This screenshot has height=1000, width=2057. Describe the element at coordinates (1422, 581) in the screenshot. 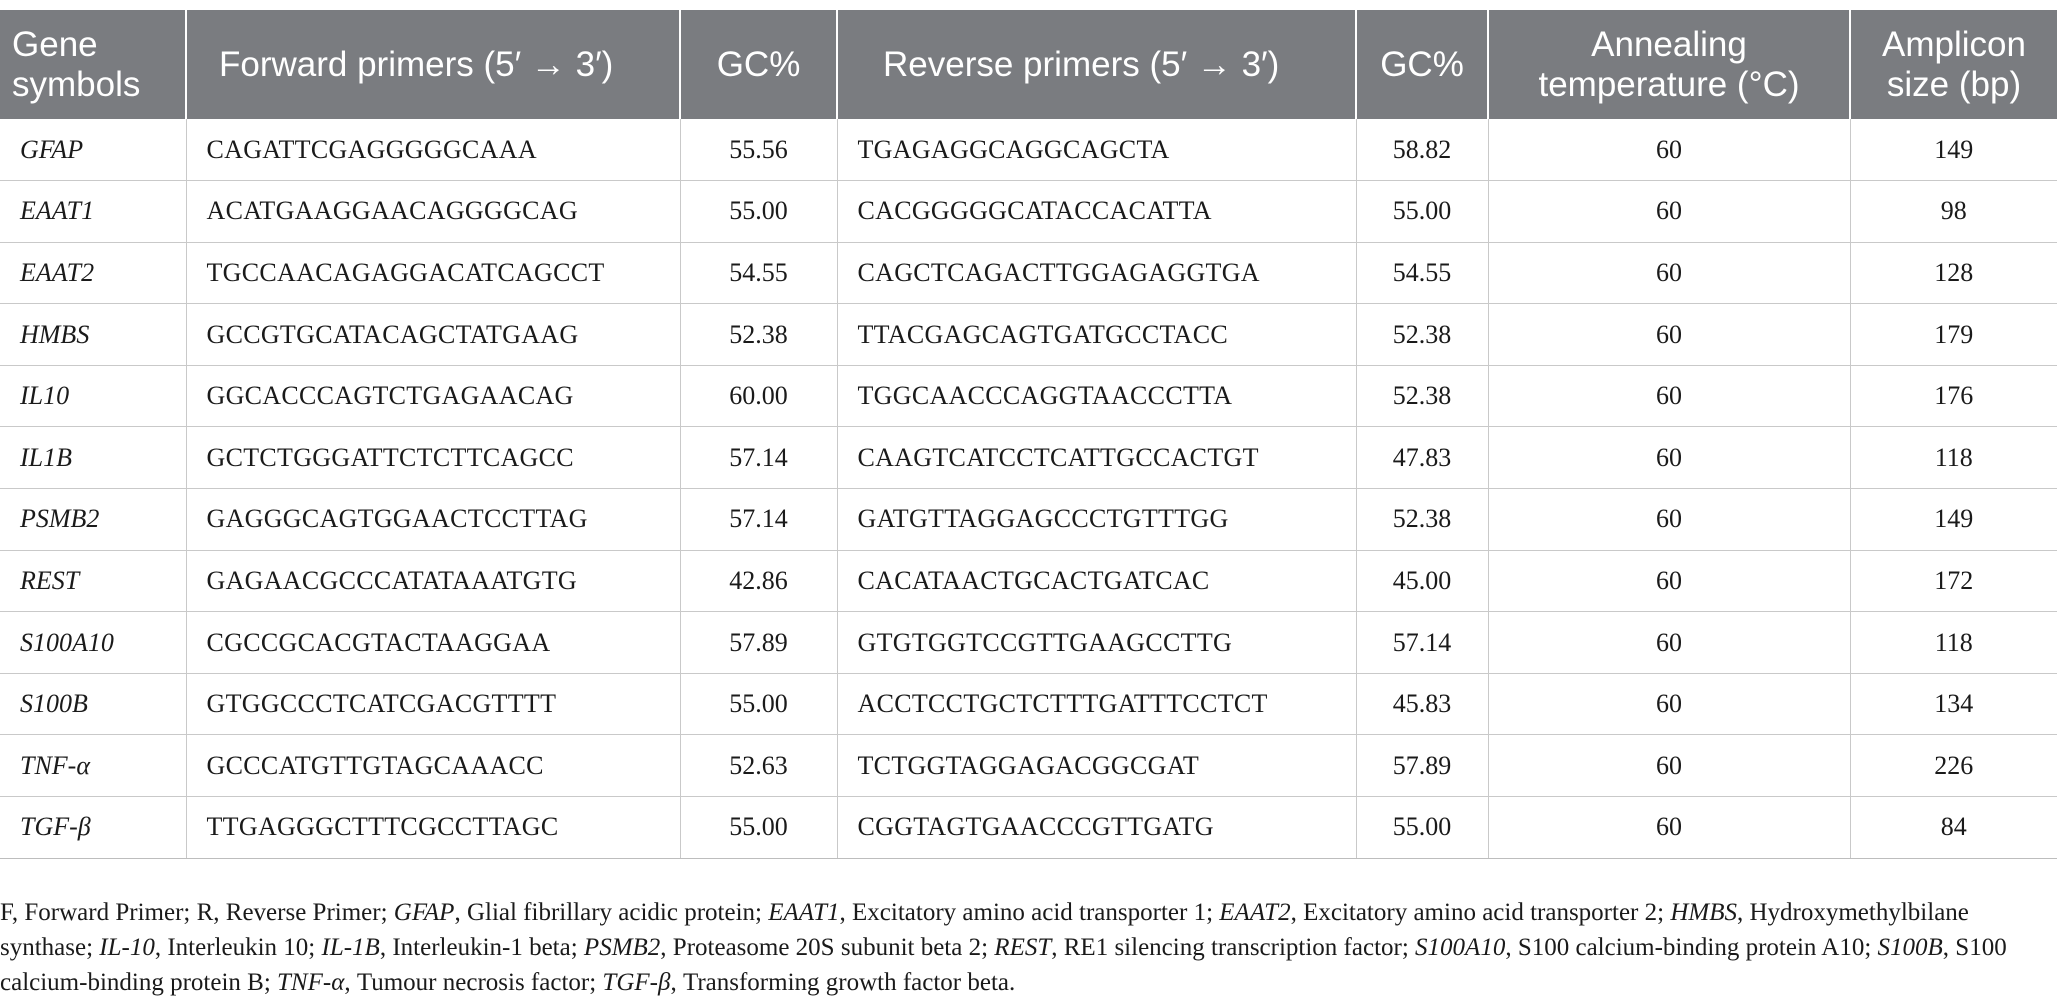

I see `cell-gc-reverse: 45.00` at that location.